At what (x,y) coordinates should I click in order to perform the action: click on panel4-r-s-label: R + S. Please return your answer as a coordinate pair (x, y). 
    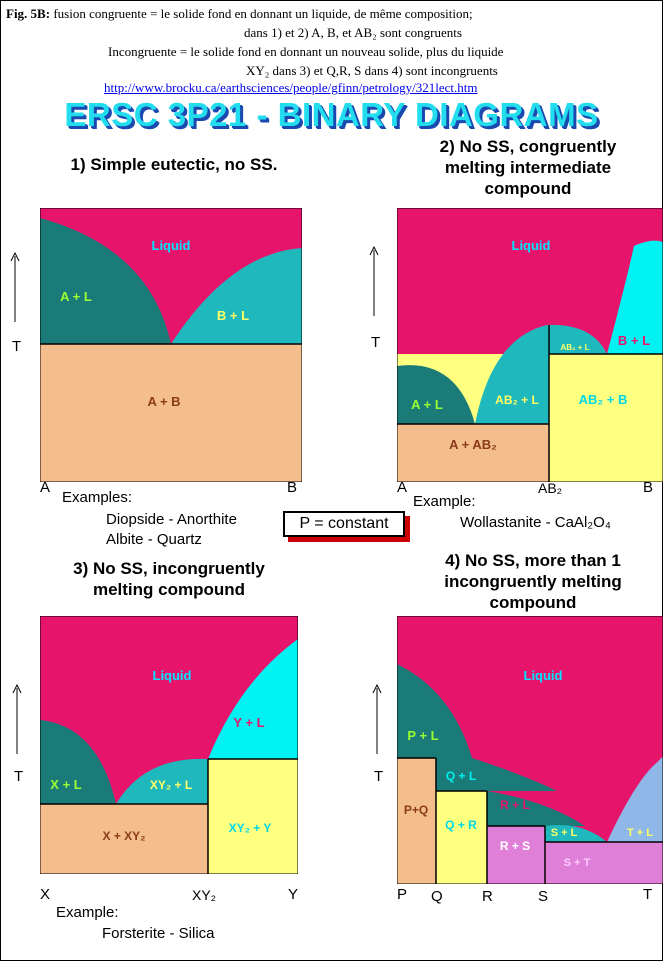
    Looking at the image, I should click on (515, 846).